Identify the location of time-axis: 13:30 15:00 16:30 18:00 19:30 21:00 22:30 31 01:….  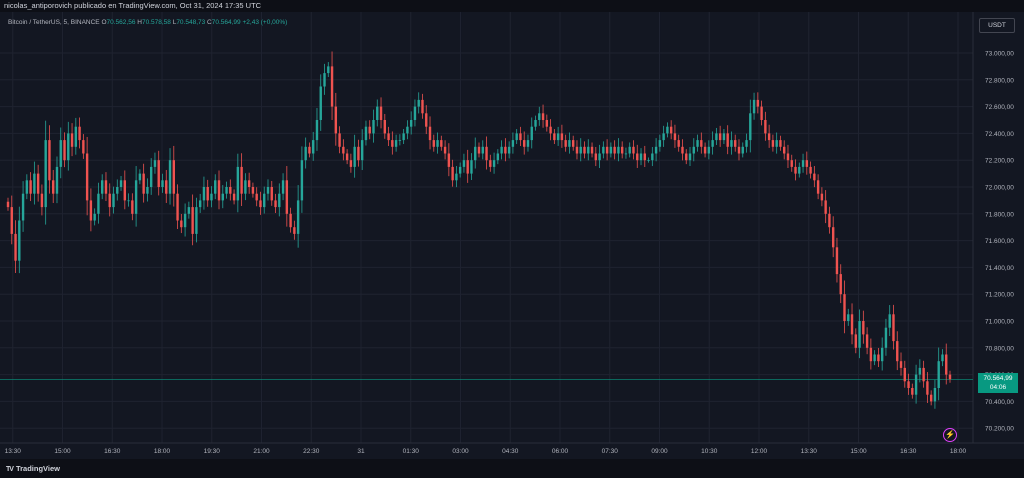
(486, 451).